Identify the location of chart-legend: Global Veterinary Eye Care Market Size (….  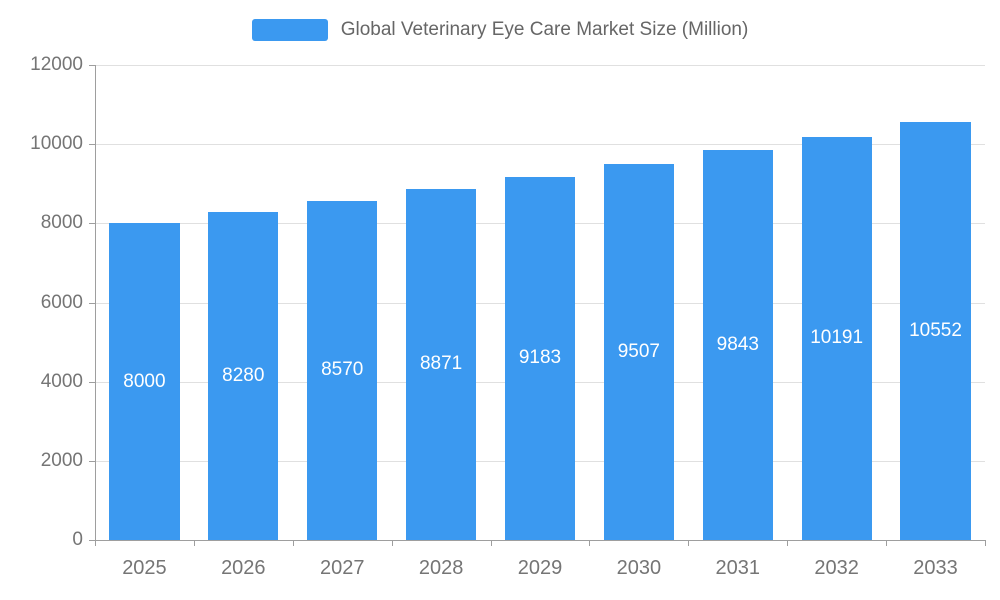
(500, 30).